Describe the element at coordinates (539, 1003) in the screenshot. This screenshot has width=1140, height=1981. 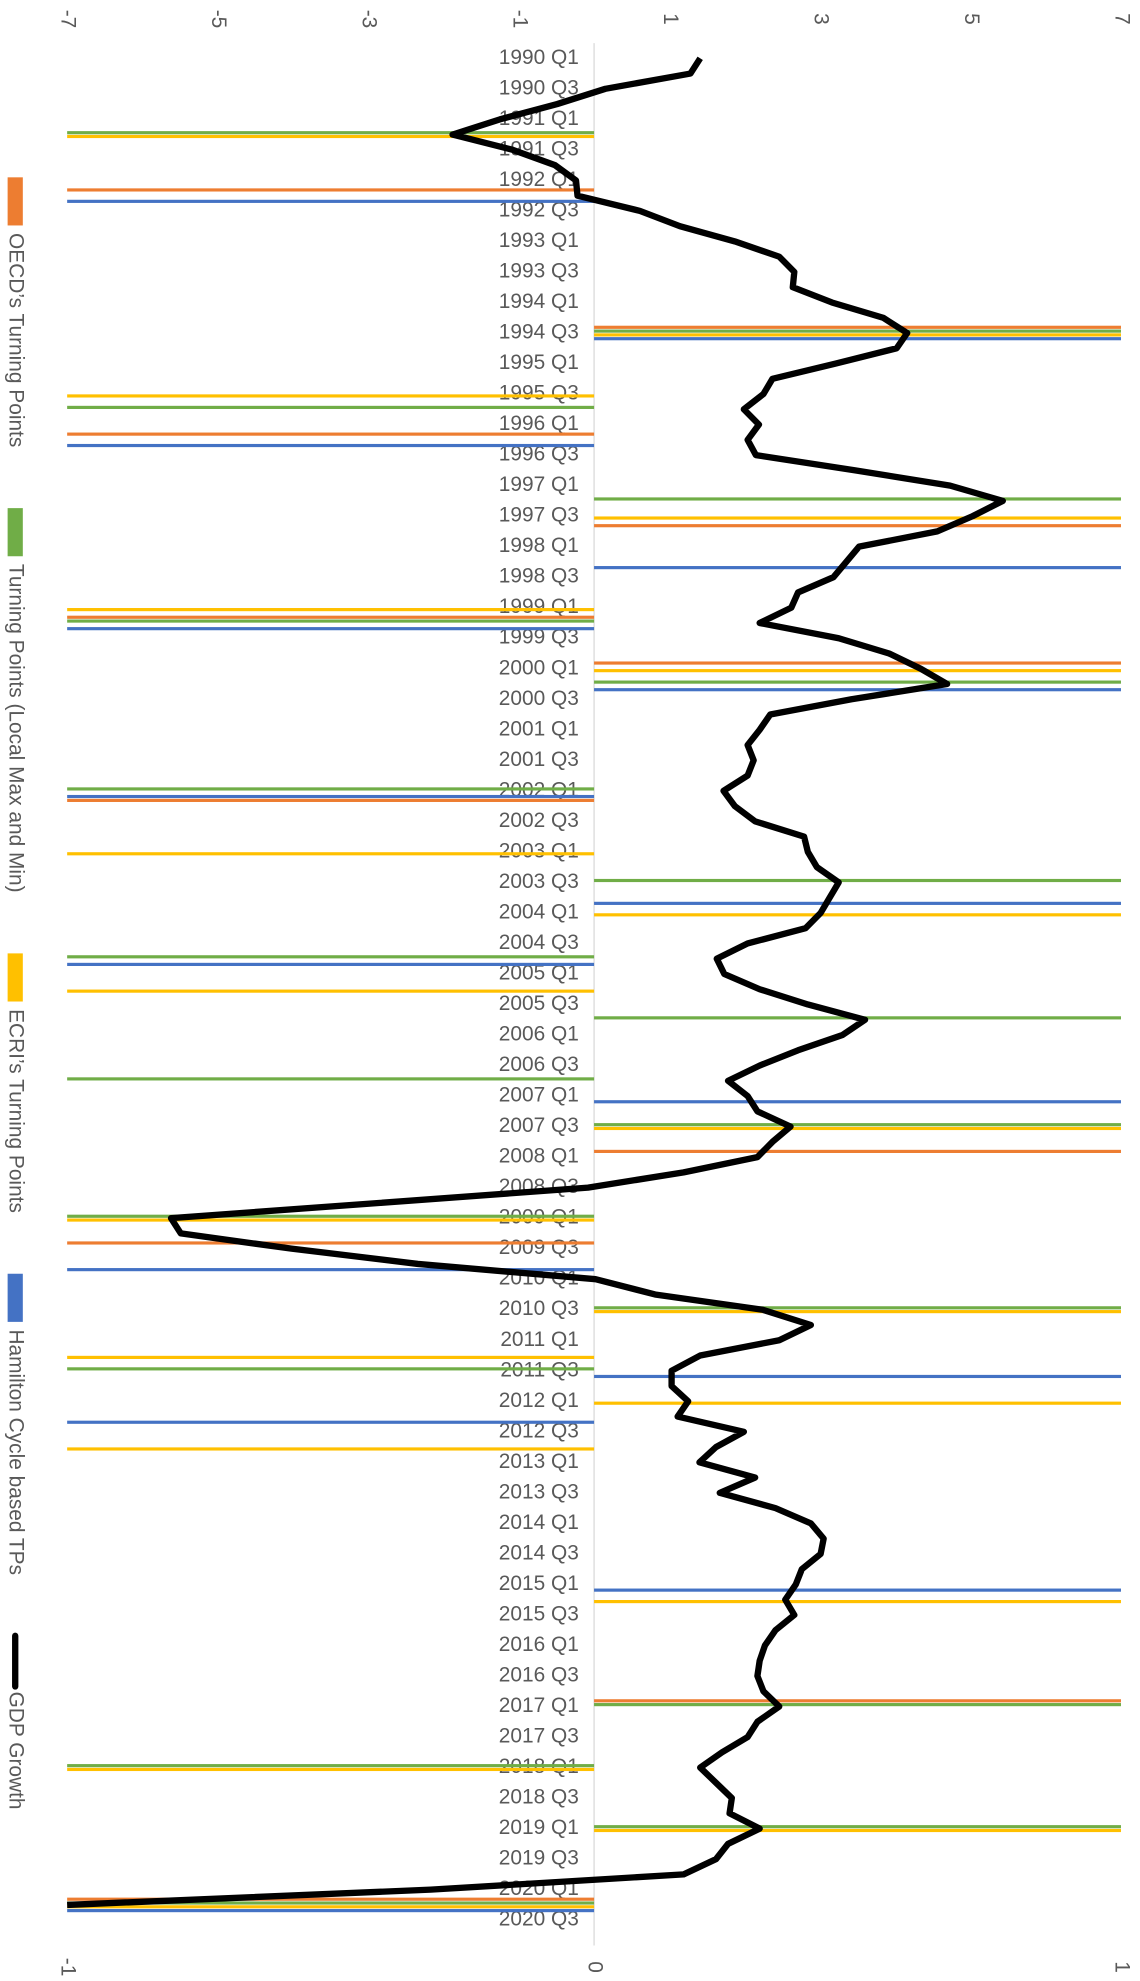
I see `category-label: 2005 Q3` at that location.